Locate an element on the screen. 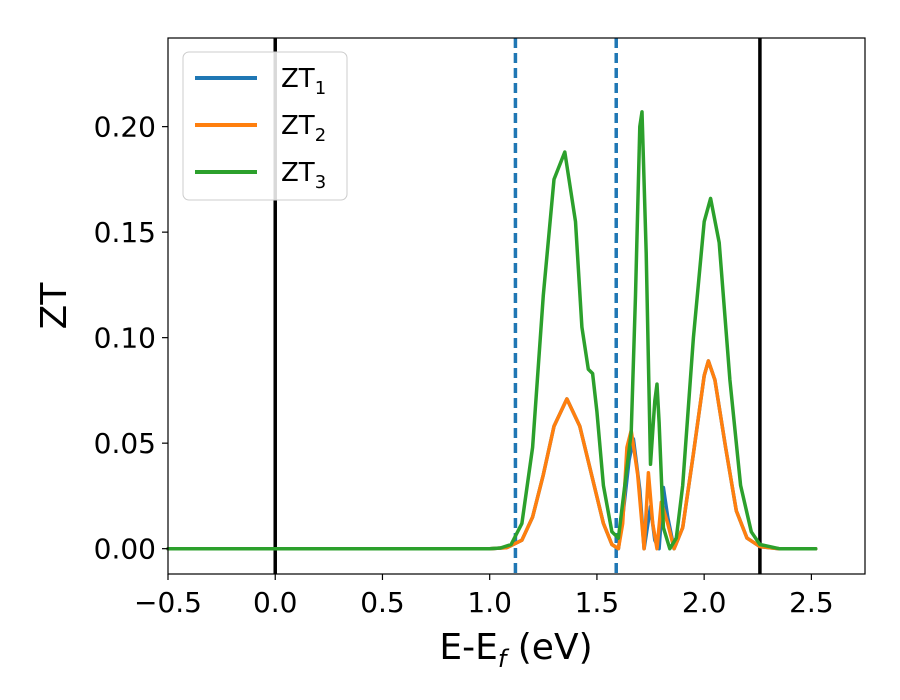 The height and width of the screenshot is (700, 900). x-axis-label: E-Ef (eV) is located at coordinates (515, 650).